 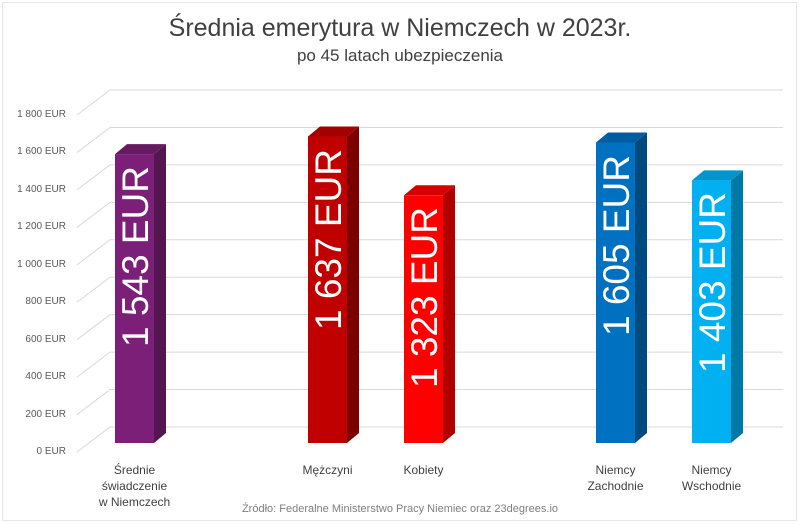 I want to click on x-category-0: Średnie świadczenie w Niemczech, so click(x=134, y=486).